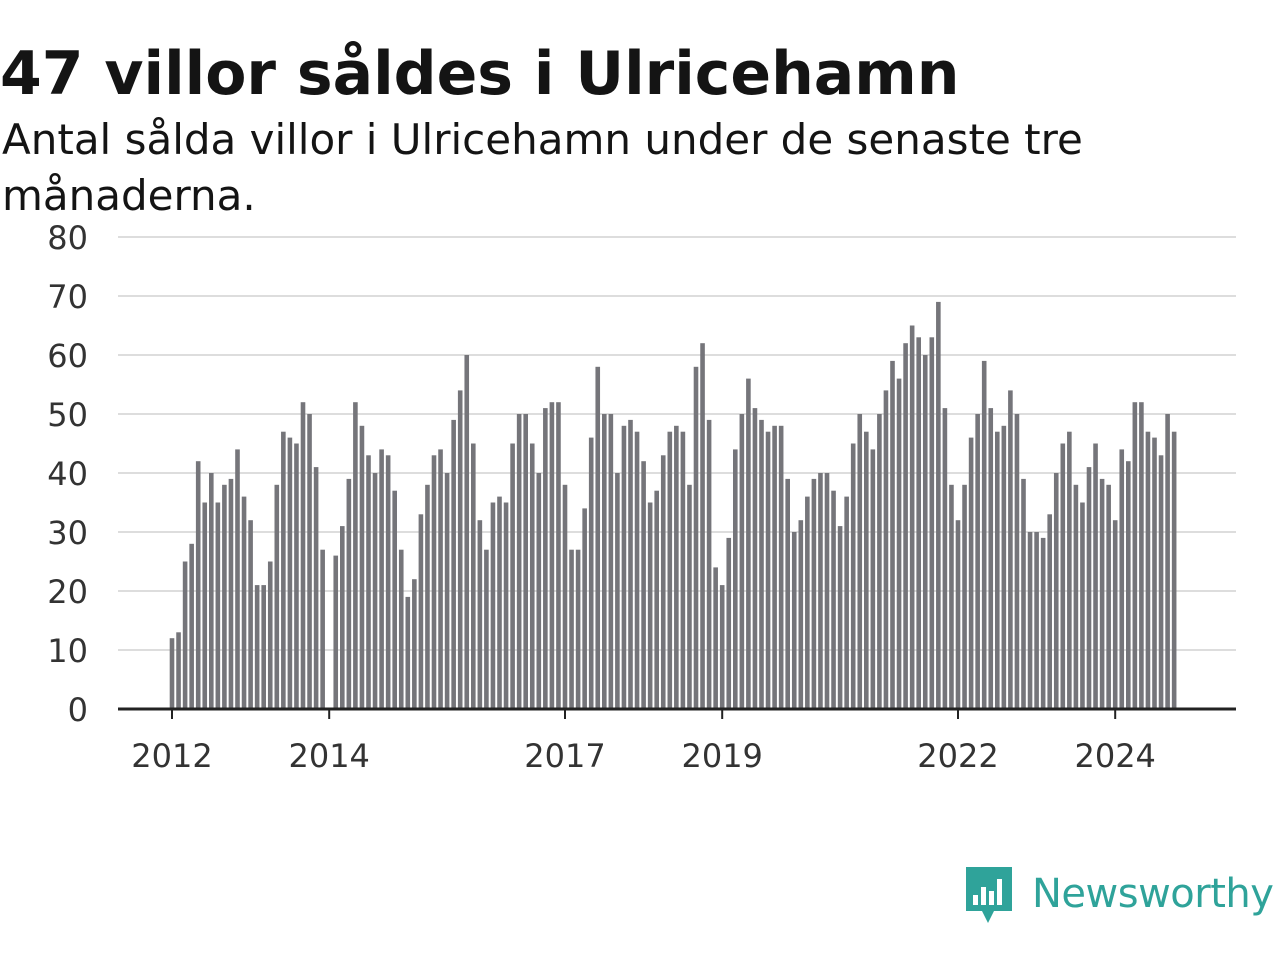  I want to click on brand-logo: Newsworthy, so click(1119, 894).